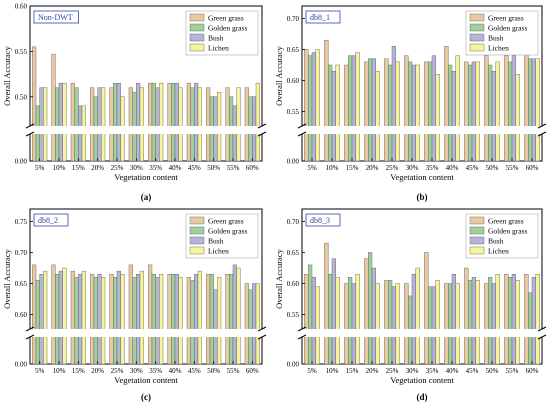 This screenshot has height=413, width=550. I want to click on x-tick-label: 60%, so click(532, 371).